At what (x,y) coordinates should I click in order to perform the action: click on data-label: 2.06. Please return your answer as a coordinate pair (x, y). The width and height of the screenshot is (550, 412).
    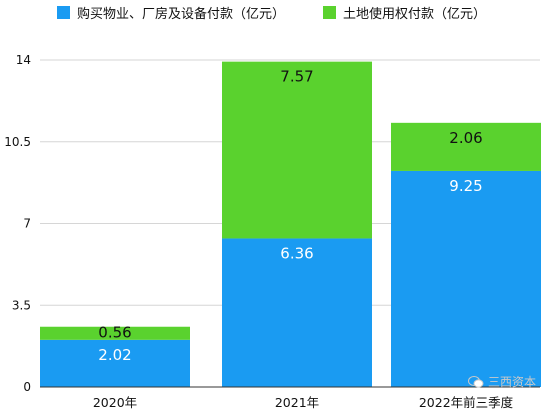
    Looking at the image, I should click on (465, 138).